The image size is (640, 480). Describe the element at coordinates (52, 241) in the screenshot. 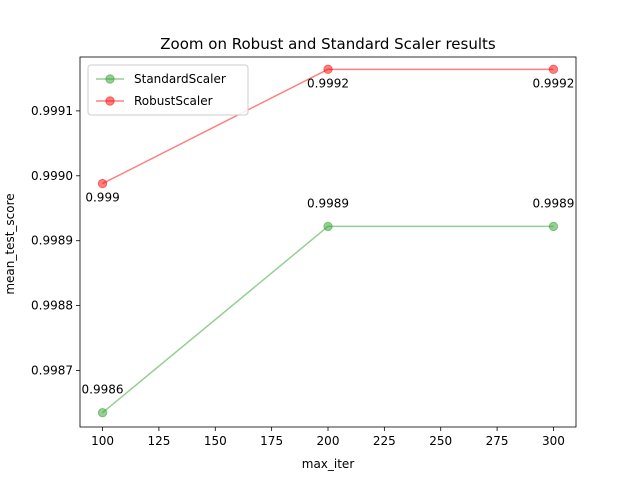

I see `y-tick-label: 0.9989` at that location.